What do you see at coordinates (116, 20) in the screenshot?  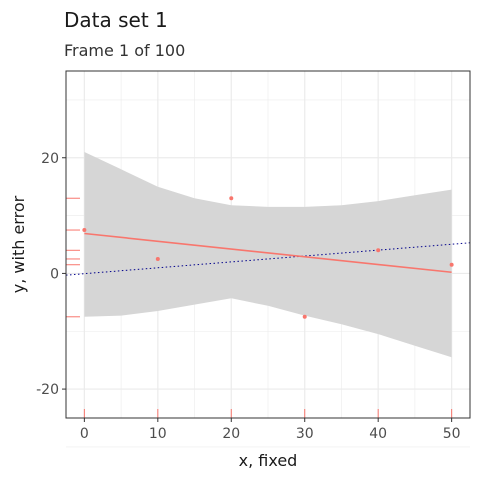 I see `chart-title: Data set 1` at bounding box center [116, 20].